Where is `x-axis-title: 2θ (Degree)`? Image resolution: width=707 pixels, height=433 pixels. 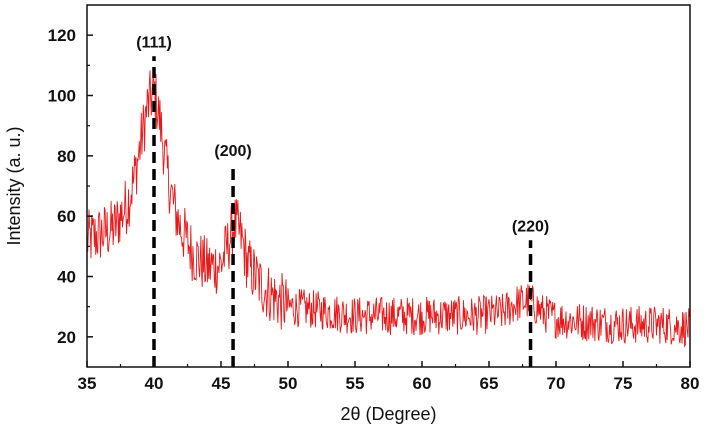 x-axis-title: 2θ (Degree) is located at coordinates (388, 414).